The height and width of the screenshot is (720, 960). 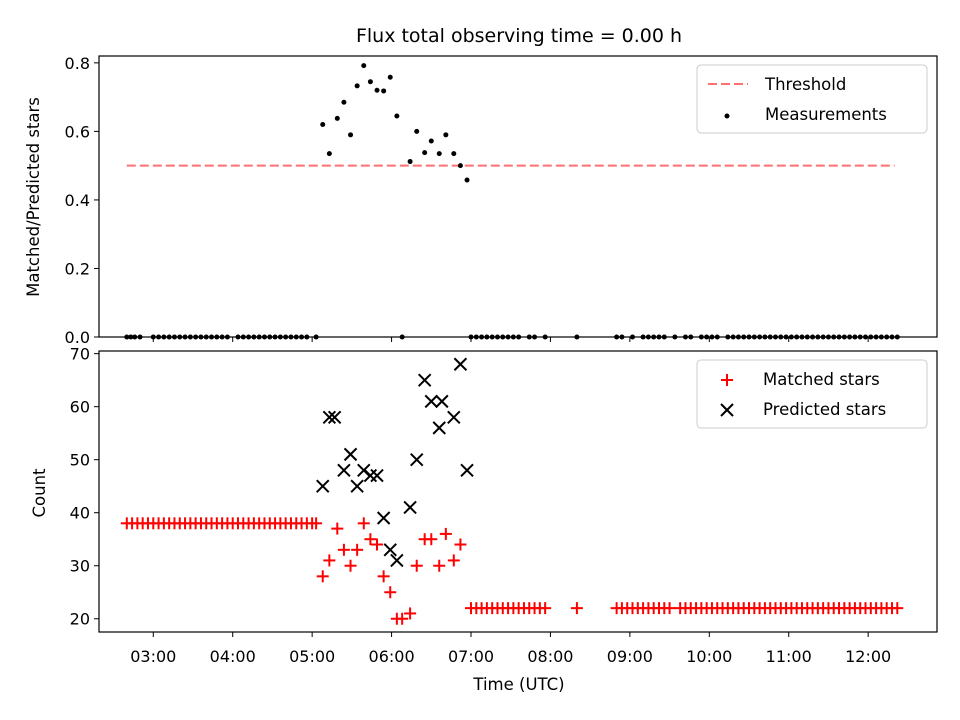 I want to click on top-y-tick-label: 0.2, so click(x=77, y=268).